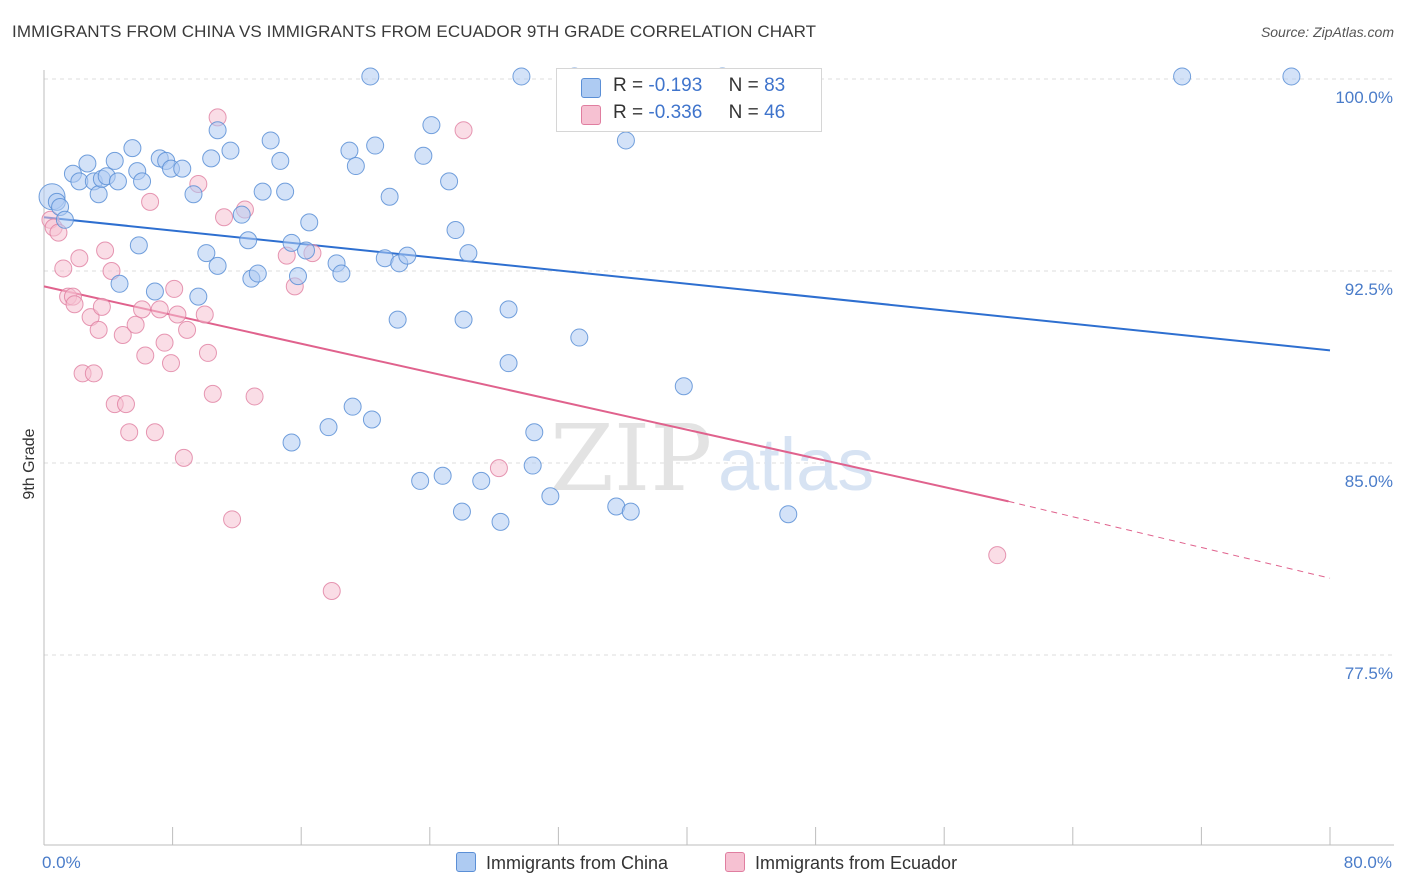 The image size is (1406, 892). Describe the element at coordinates (796, 464) in the screenshot. I see `watermark-atlas: atlas` at that location.